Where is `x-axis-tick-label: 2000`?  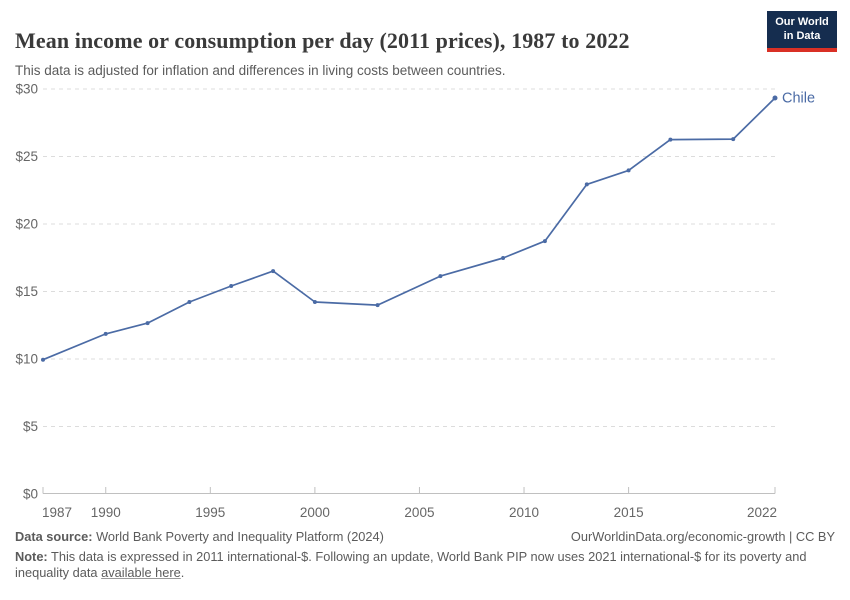 x-axis-tick-label: 2000 is located at coordinates (315, 512).